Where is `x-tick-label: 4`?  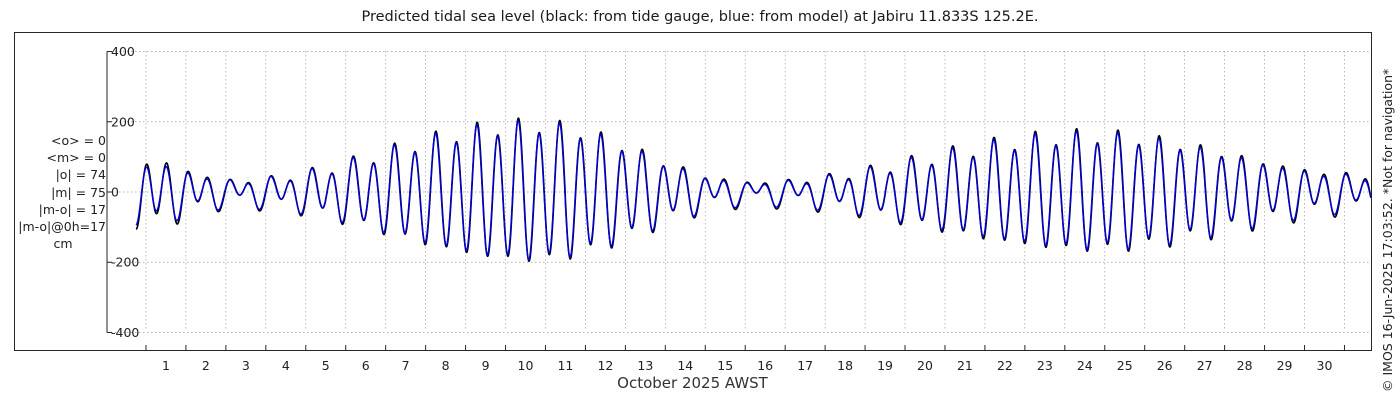
x-tick-label: 4 is located at coordinates (286, 365).